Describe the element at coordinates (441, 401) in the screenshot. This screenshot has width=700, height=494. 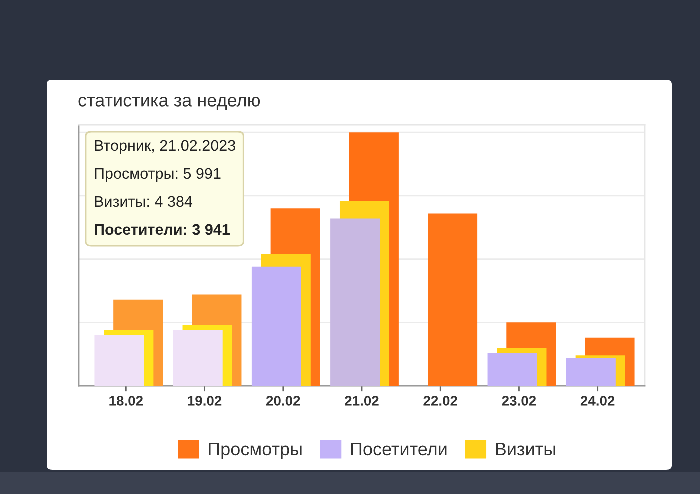
I see `x-tick-label: 22.02` at that location.